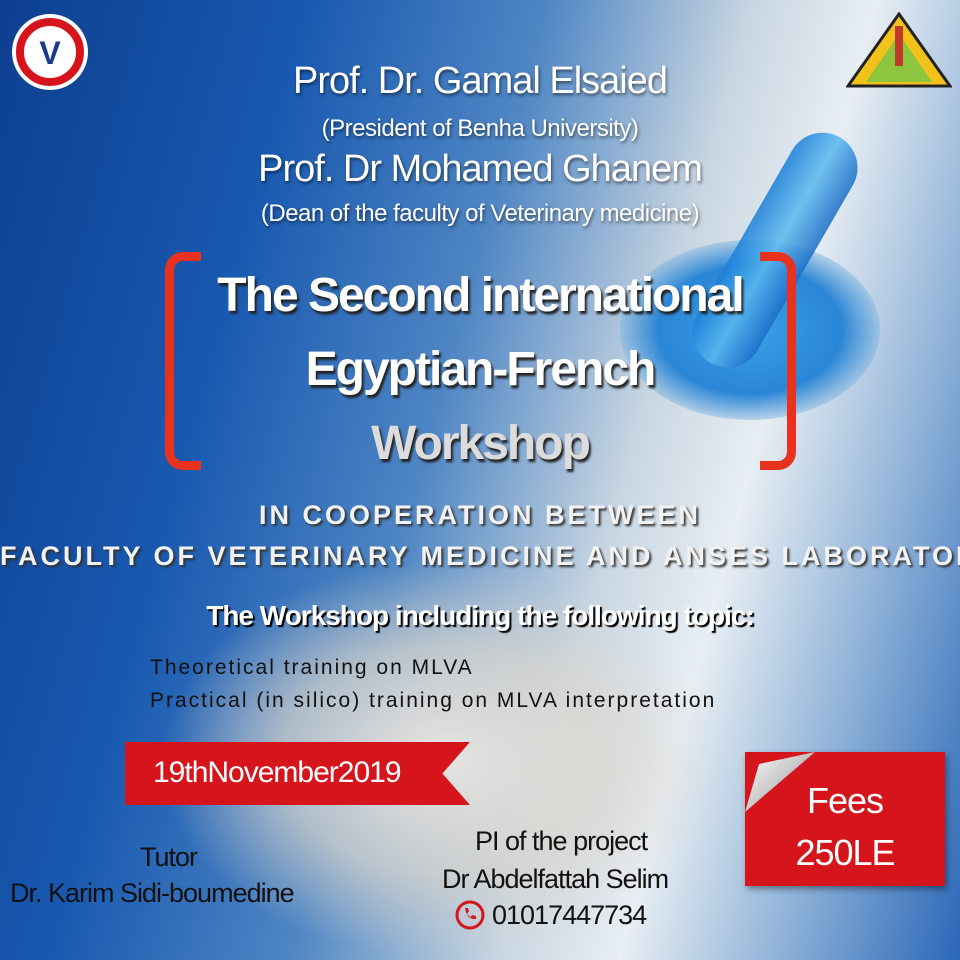  What do you see at coordinates (277, 772) in the screenshot?
I see `event-date: 19thNovember2019` at bounding box center [277, 772].